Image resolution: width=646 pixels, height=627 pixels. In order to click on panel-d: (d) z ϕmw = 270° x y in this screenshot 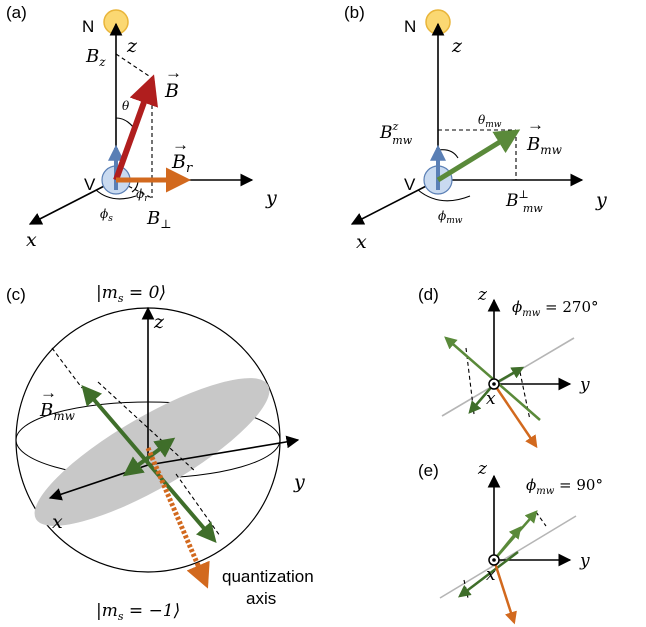, I will do `click(508, 367)`.